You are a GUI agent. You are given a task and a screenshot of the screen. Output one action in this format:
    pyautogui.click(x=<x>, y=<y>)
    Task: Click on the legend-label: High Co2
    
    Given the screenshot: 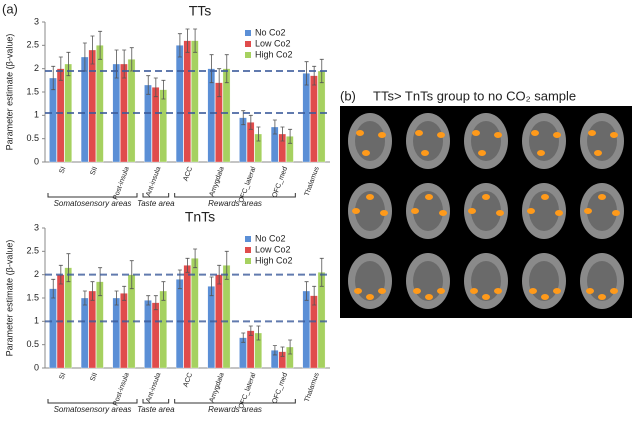 What is the action you would take?
    pyautogui.click(x=274, y=54)
    